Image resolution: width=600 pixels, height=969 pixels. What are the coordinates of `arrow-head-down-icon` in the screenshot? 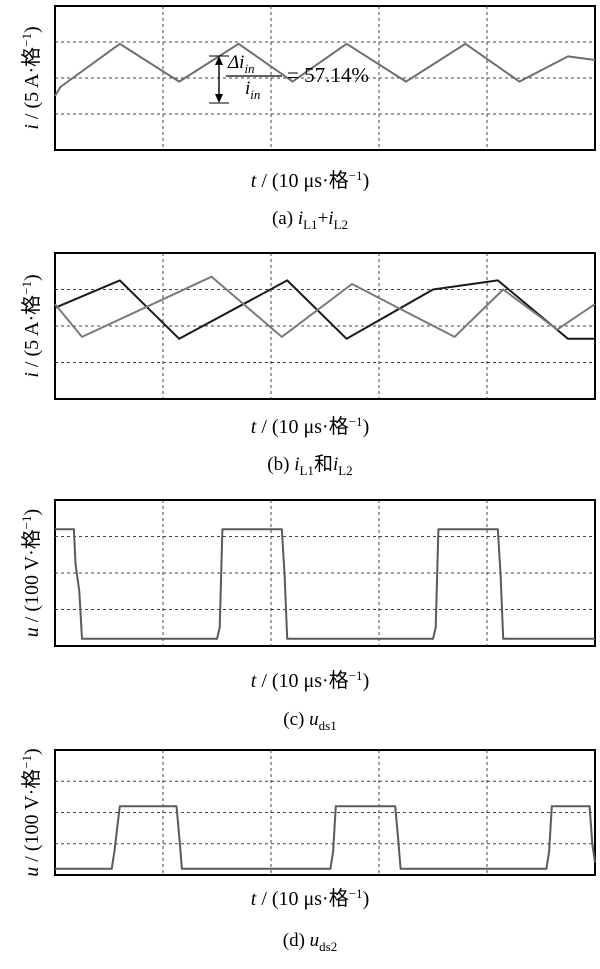 It's located at (219, 98).